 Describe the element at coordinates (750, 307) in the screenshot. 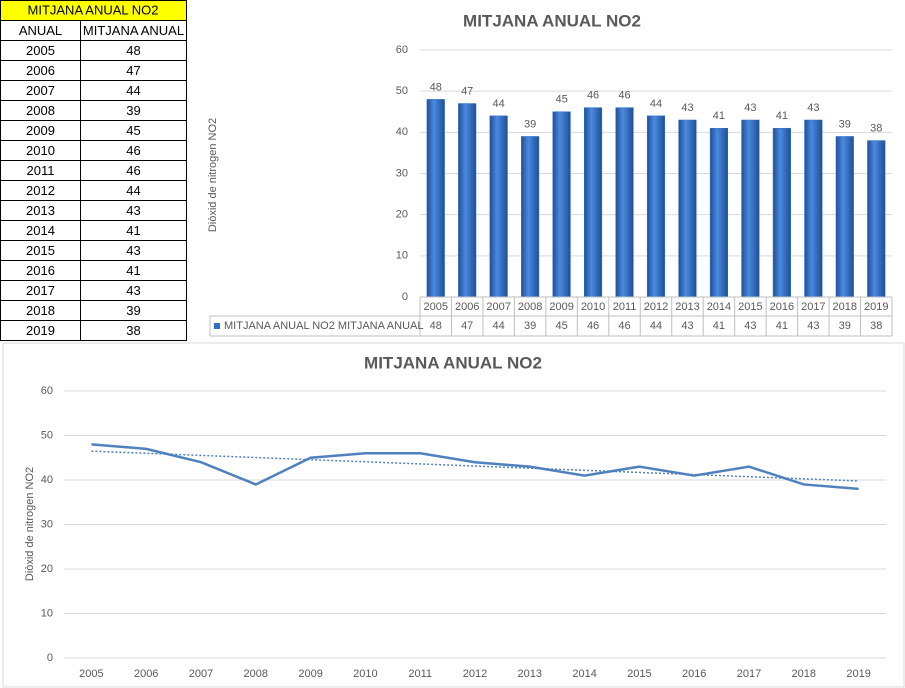

I see `x-tick-label: 2015` at that location.